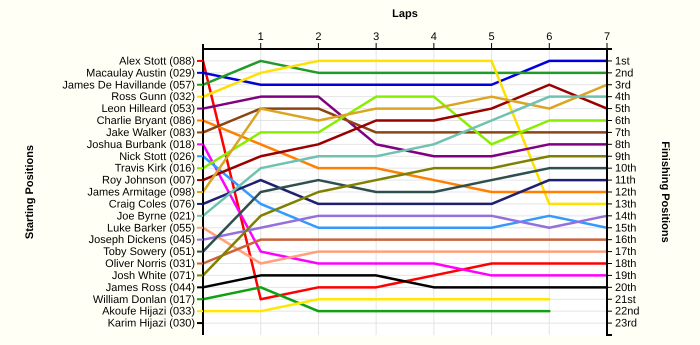 The image size is (700, 345). I want to click on y-tick-label: 10th, so click(625, 168).